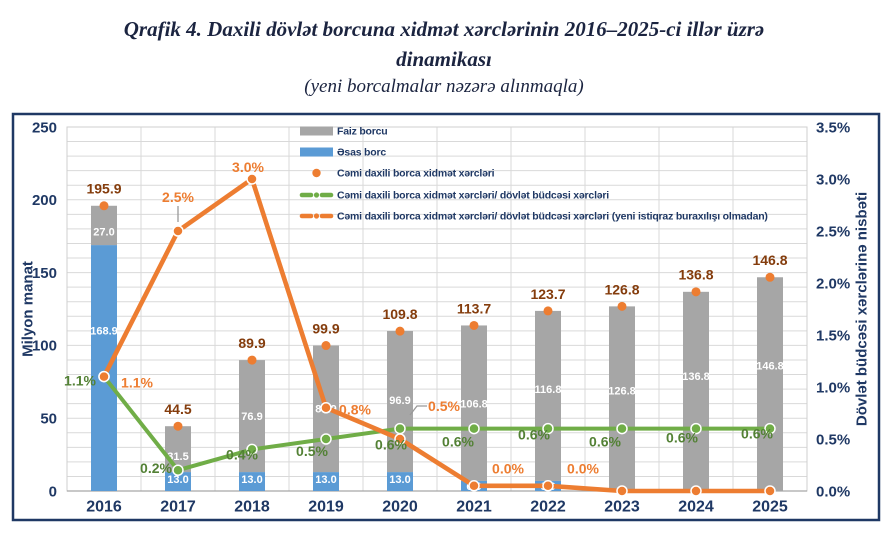 This screenshot has width=888, height=536. What do you see at coordinates (474, 308) in the screenshot?
I see `total-label: 113.7` at bounding box center [474, 308].